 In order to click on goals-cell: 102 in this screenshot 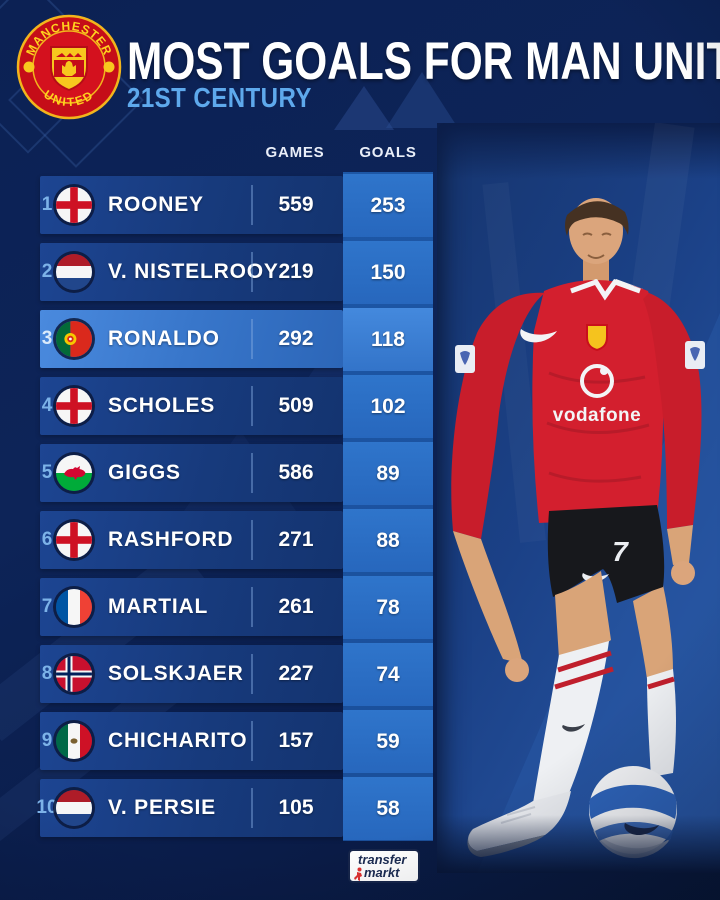, I will do `click(388, 406)`.